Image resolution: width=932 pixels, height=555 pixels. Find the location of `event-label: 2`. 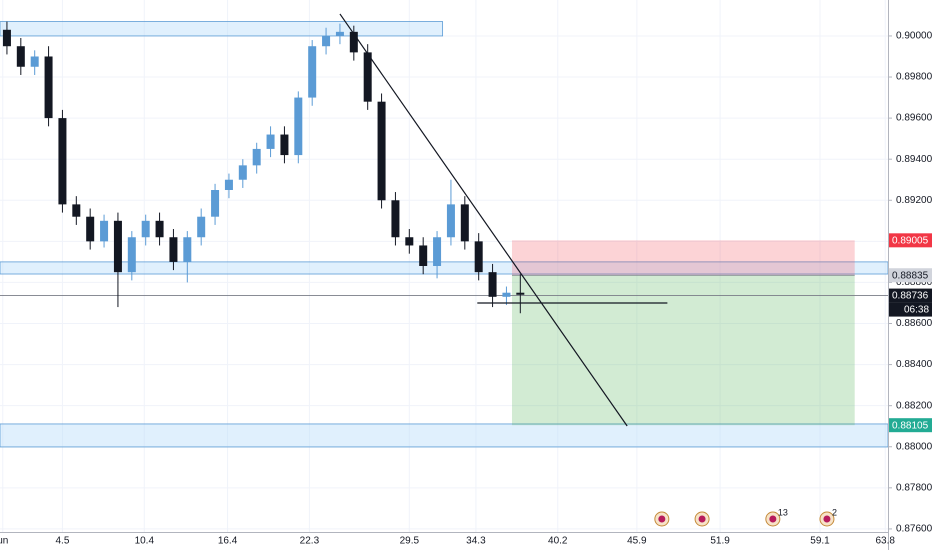

event-label: 2 is located at coordinates (834, 512).